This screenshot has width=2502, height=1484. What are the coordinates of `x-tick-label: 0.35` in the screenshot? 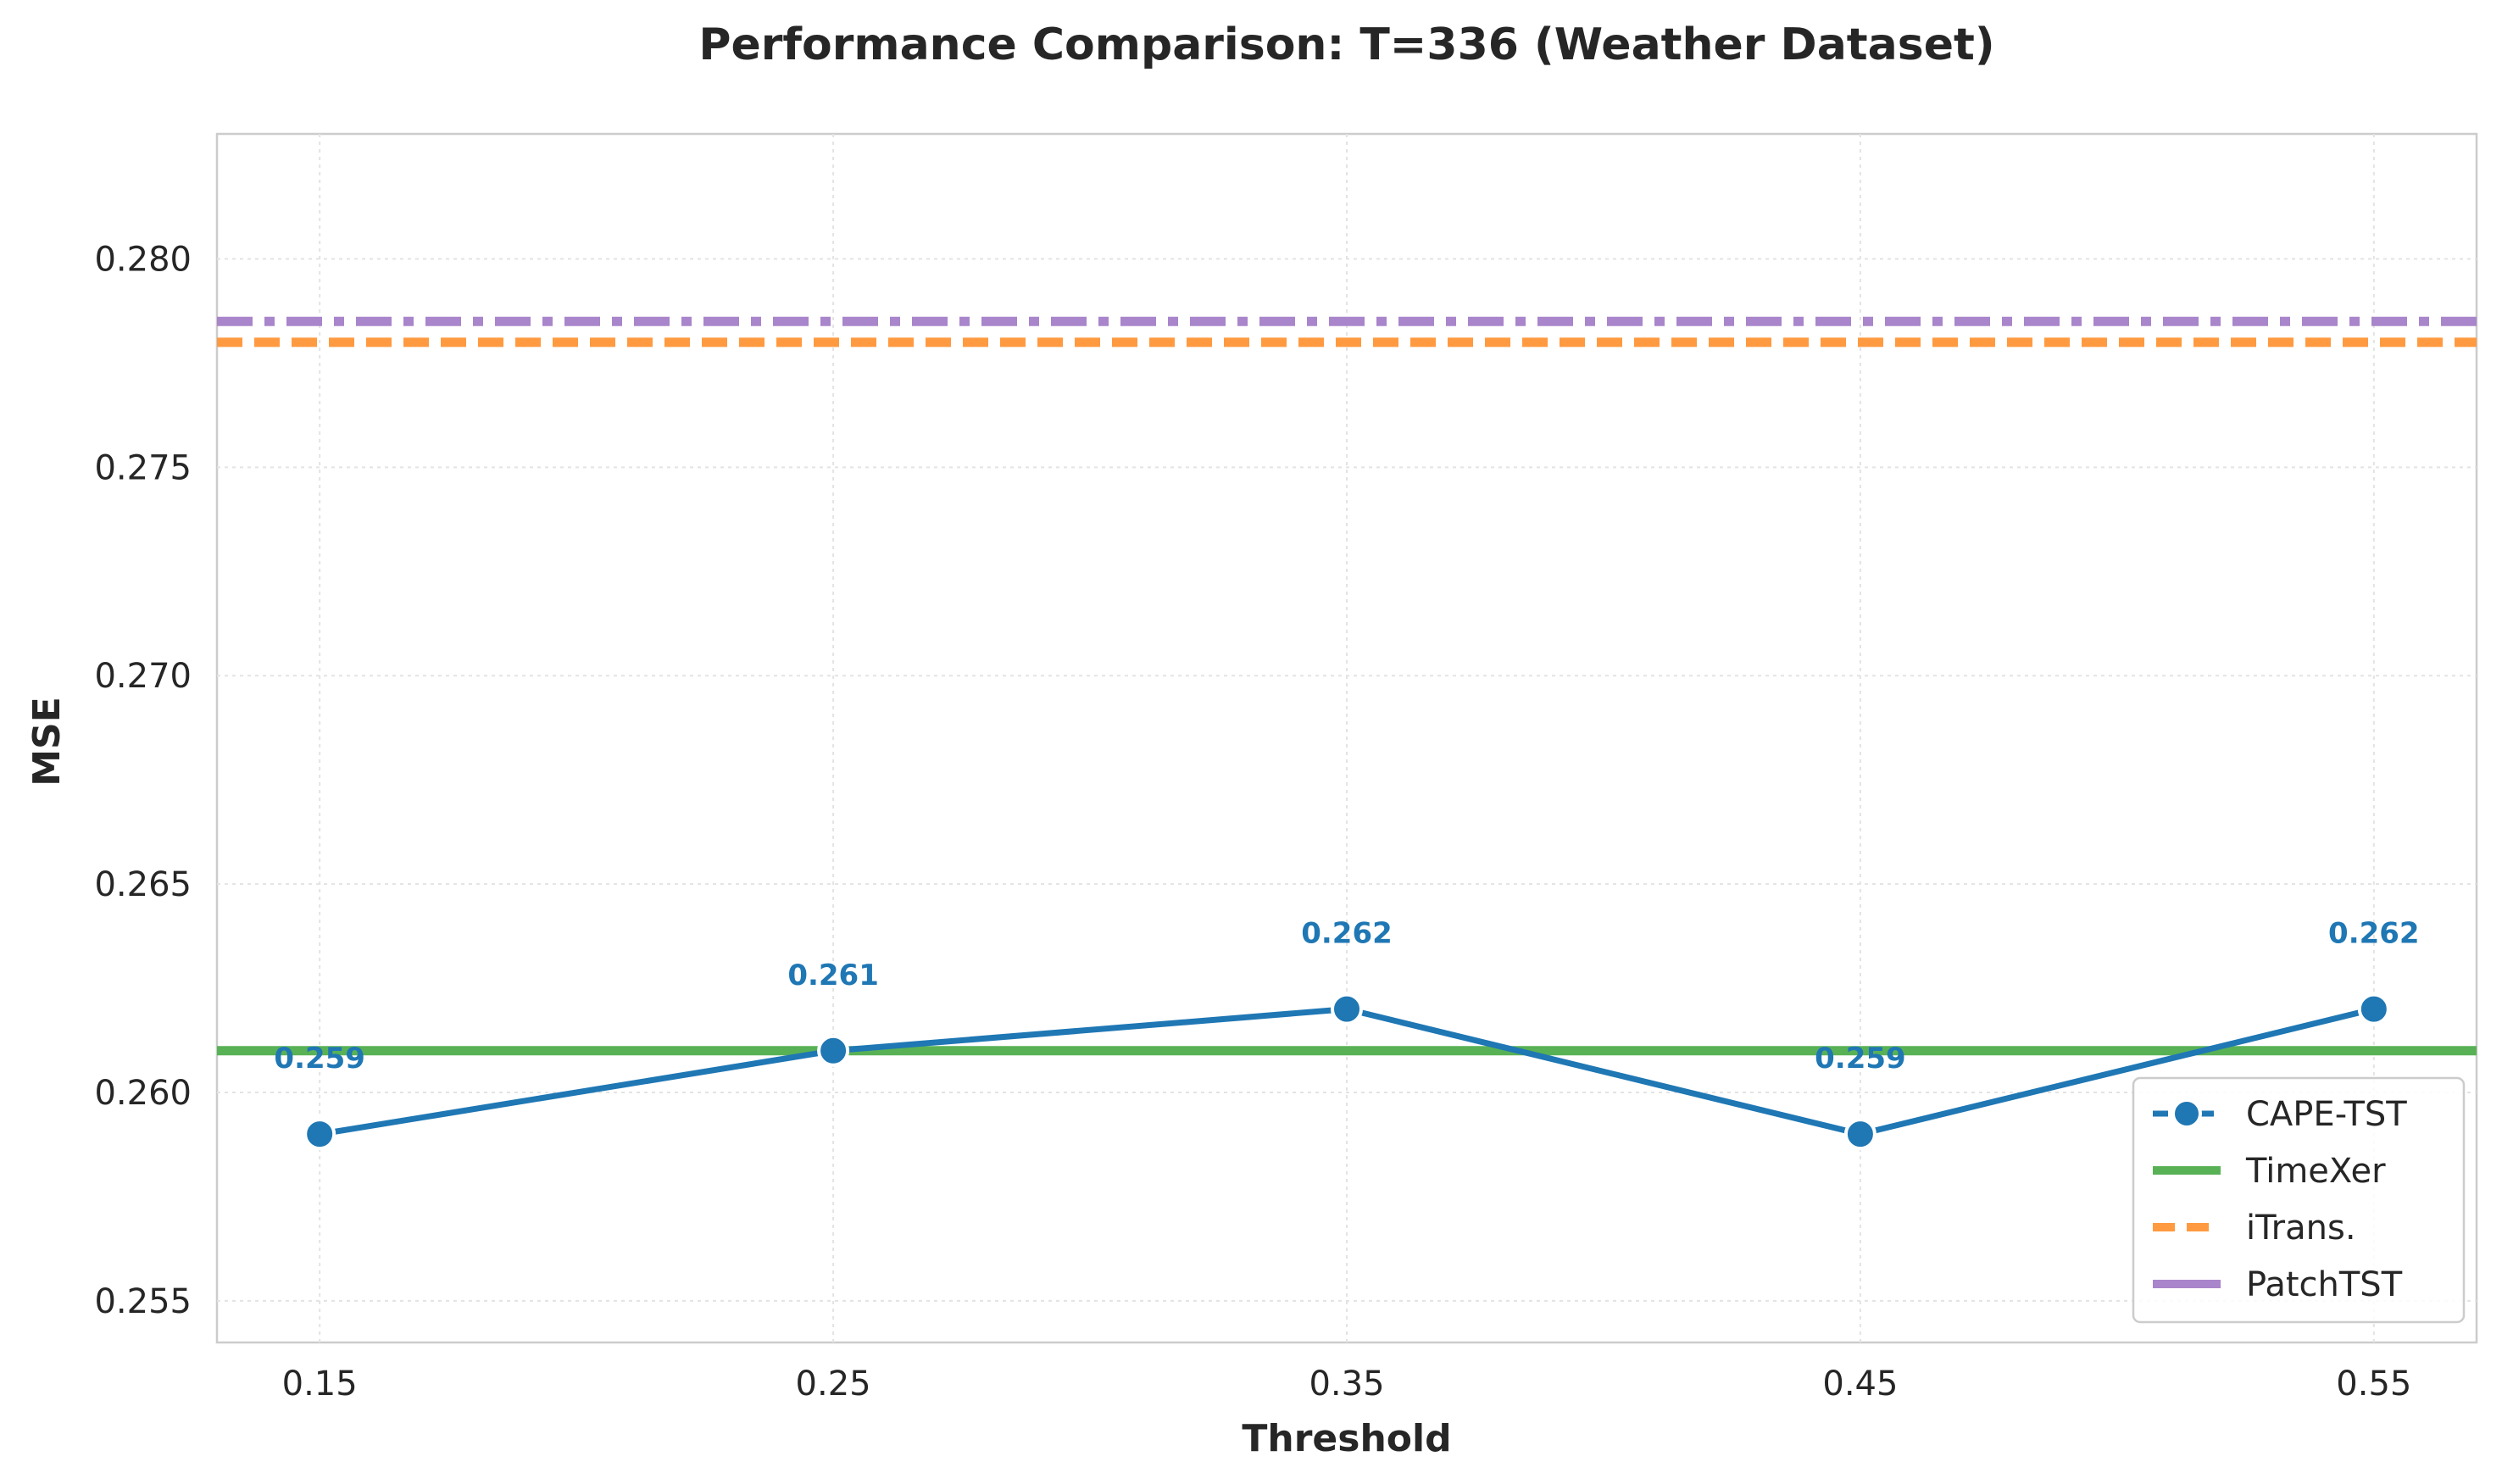 It's located at (1346, 1384).